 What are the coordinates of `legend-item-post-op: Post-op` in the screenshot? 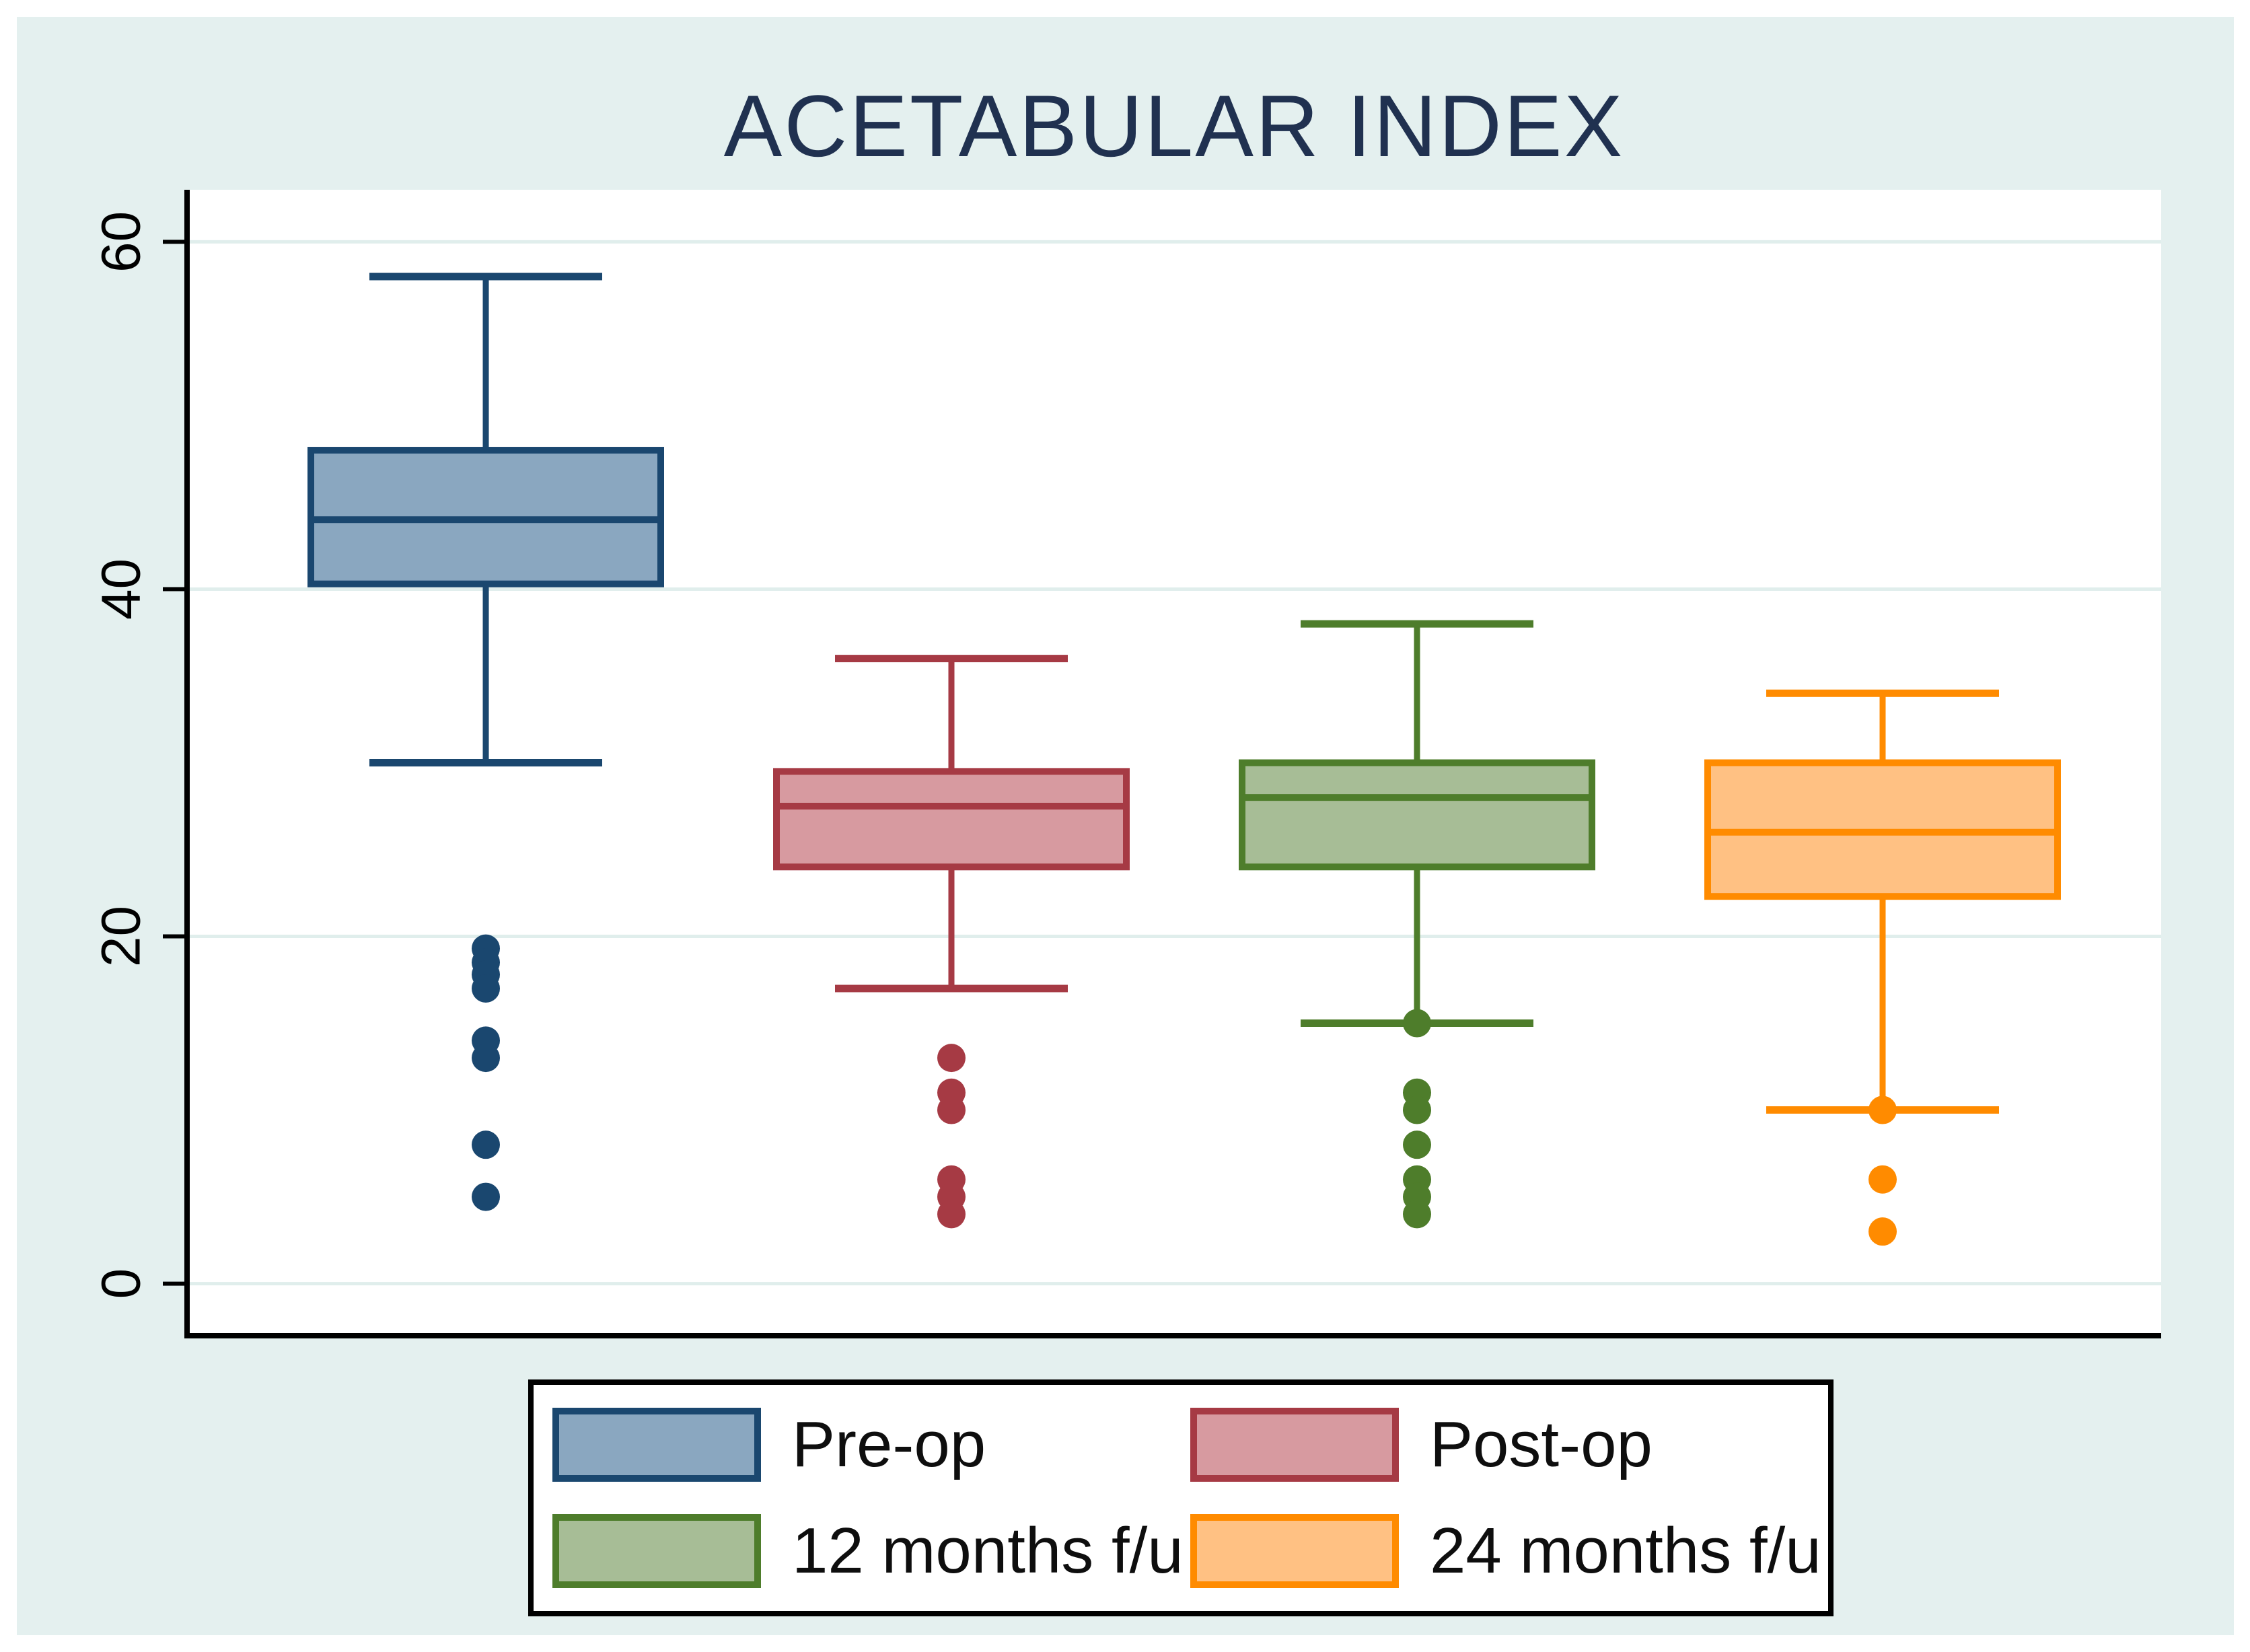 It's located at (1509, 1445).